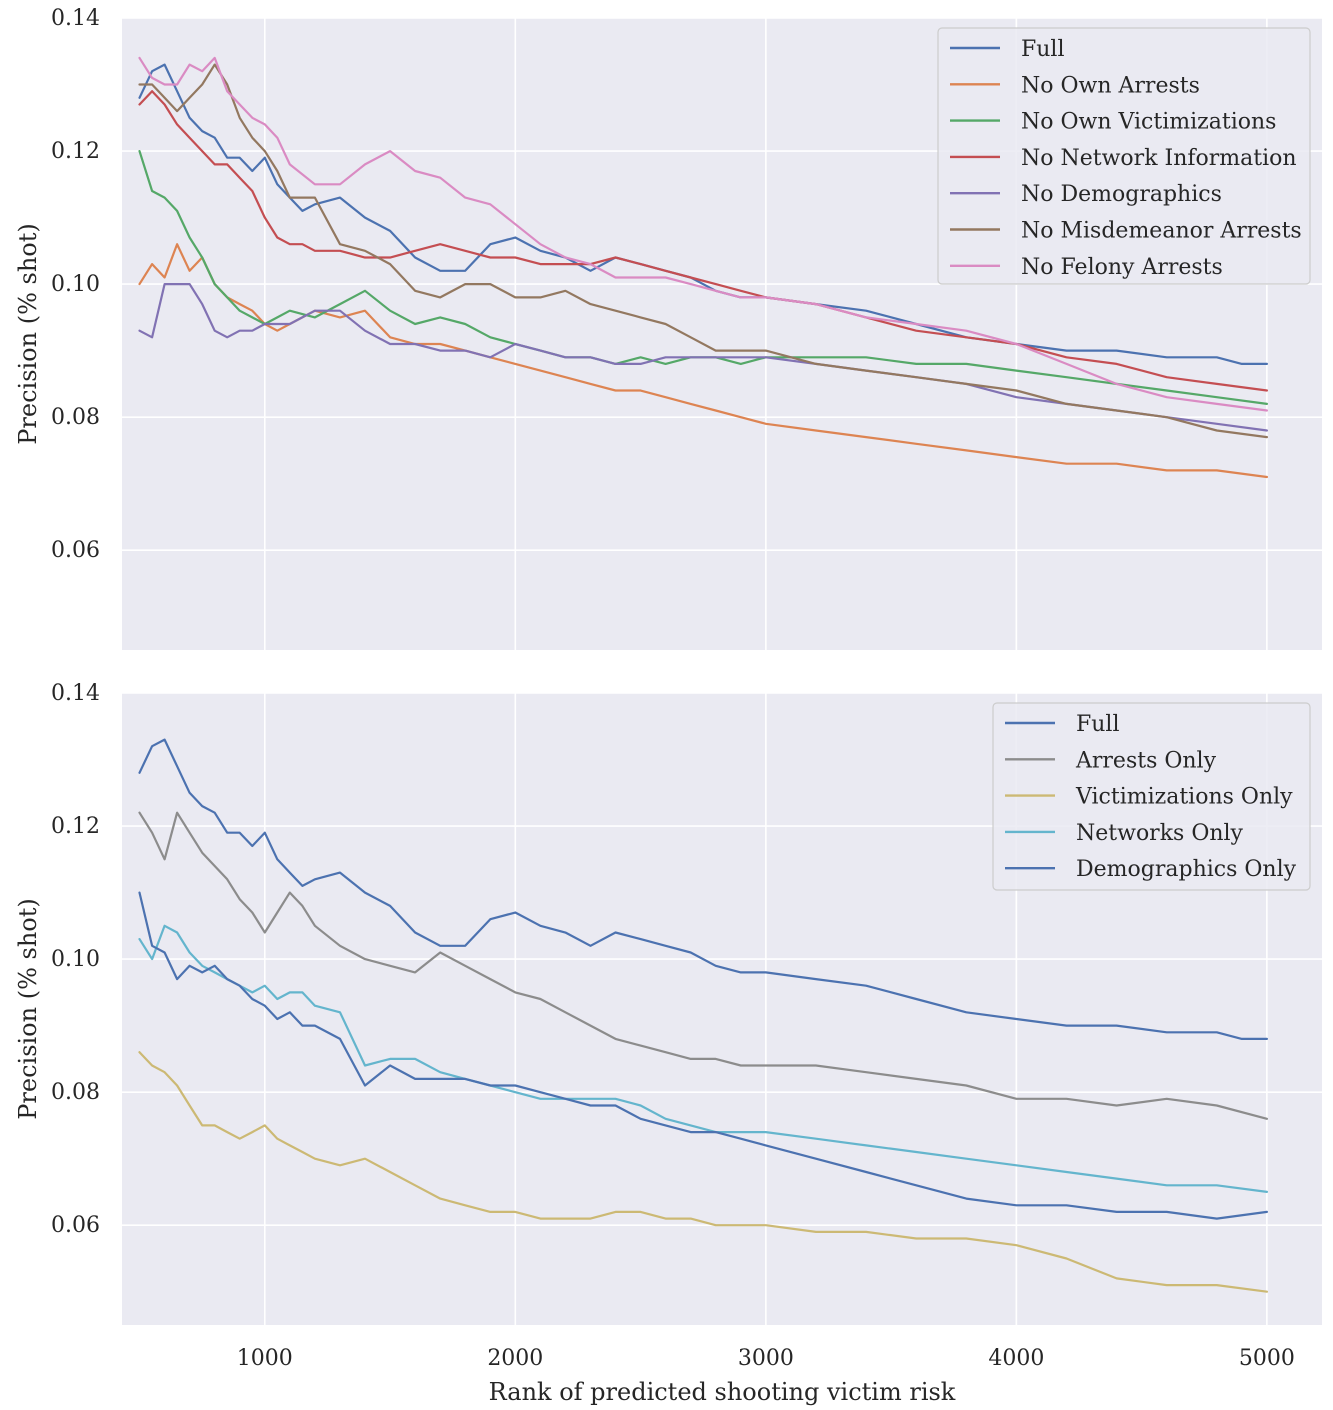  I want to click on legend-label: Networks Only, so click(1160, 833).